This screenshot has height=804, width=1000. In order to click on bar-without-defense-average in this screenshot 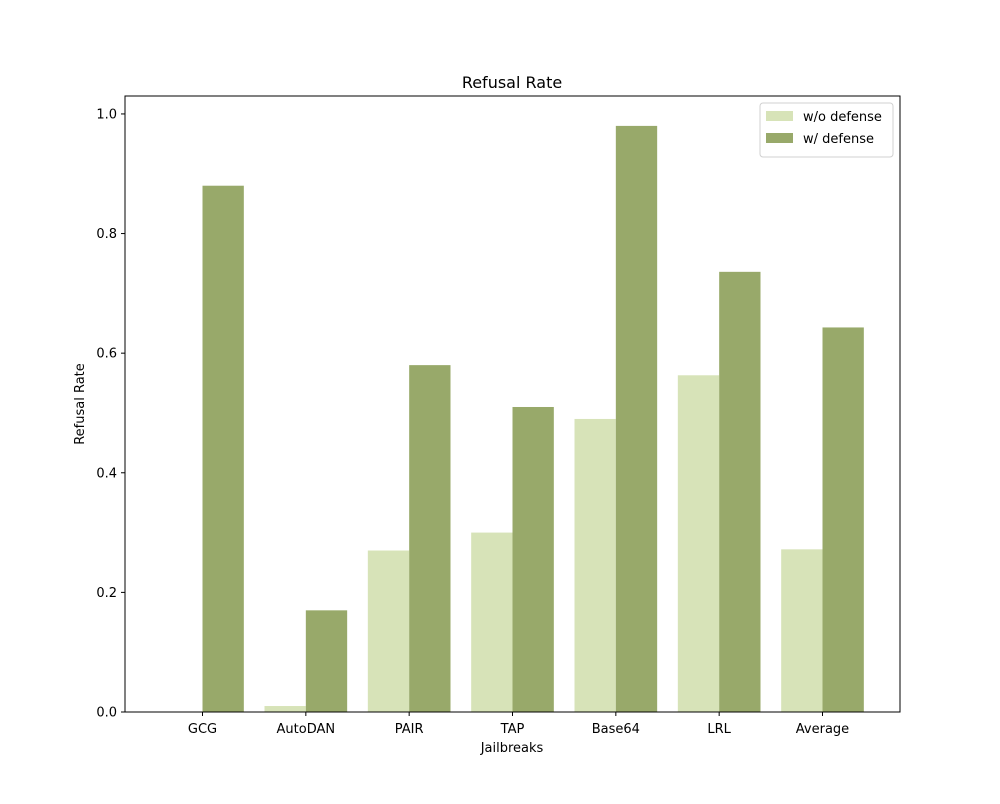, I will do `click(802, 630)`.